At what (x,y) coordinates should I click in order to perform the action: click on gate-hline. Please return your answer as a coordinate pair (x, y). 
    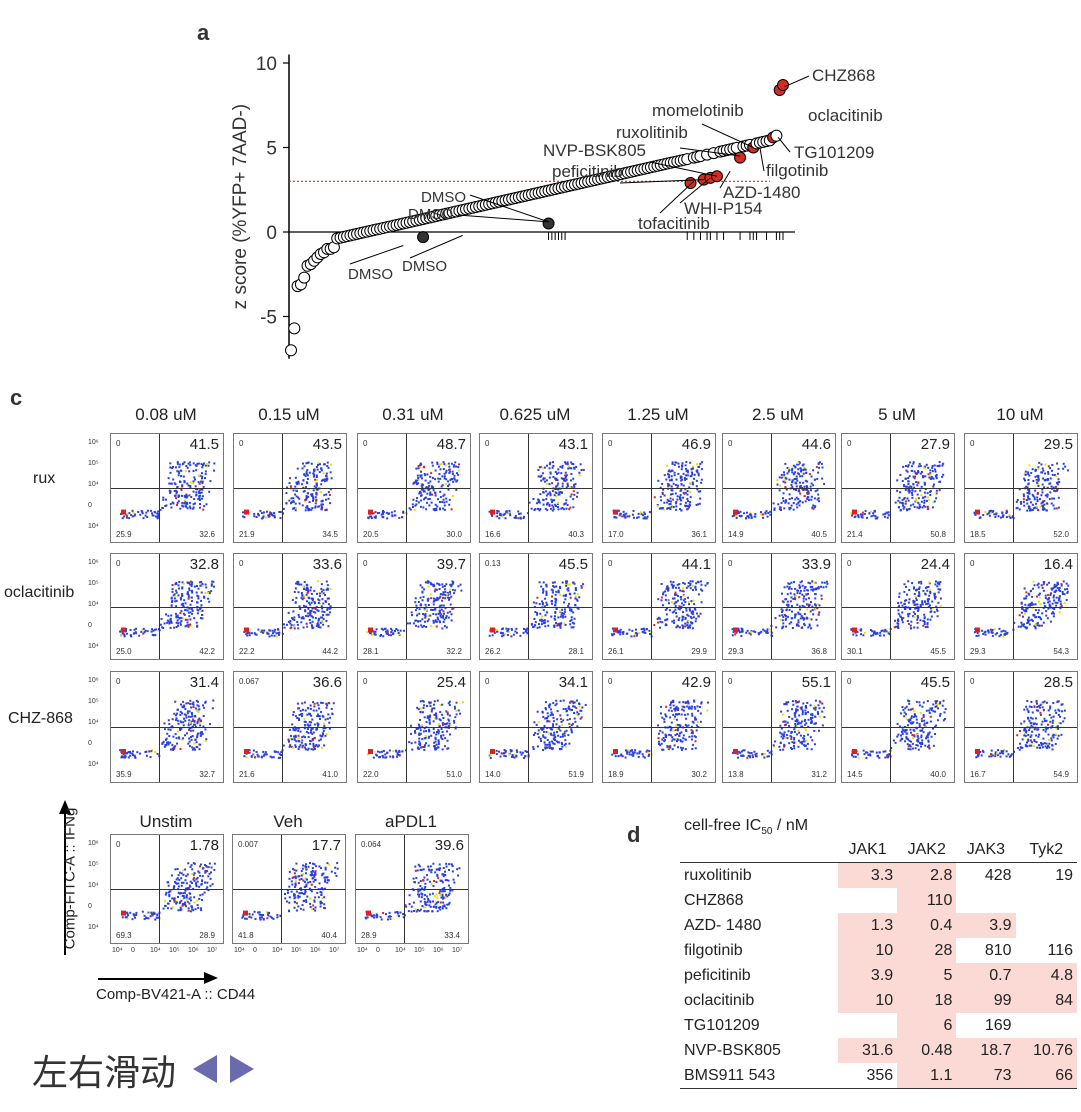
    Looking at the image, I should click on (659, 607).